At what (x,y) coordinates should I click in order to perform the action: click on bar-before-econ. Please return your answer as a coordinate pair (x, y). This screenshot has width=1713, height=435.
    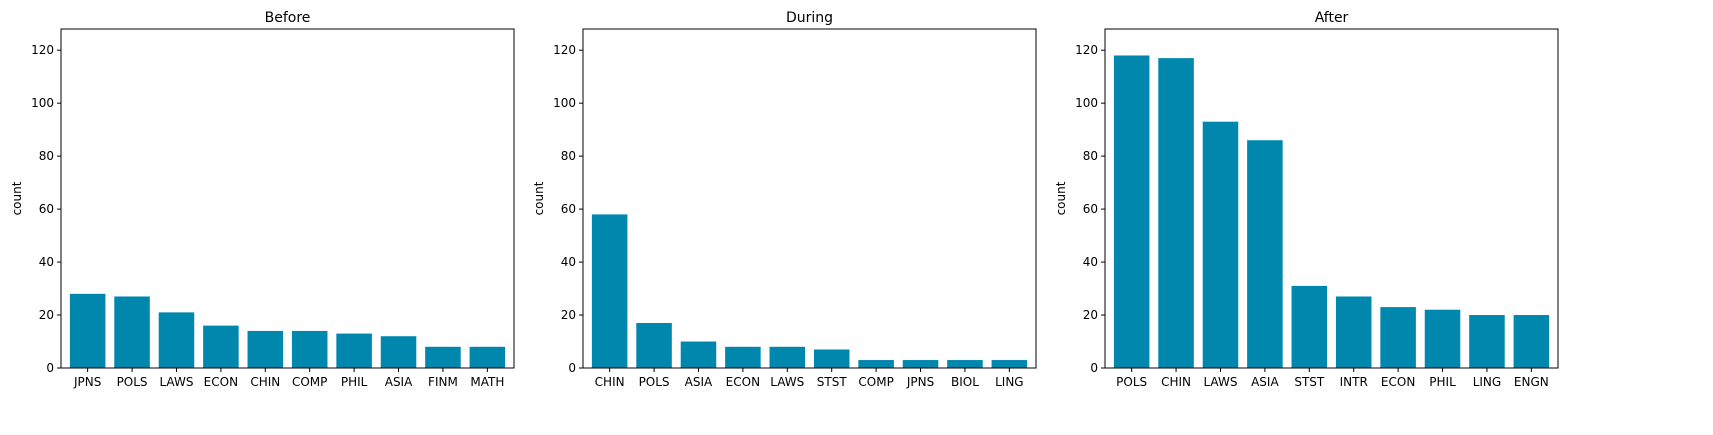
    Looking at the image, I should click on (221, 347).